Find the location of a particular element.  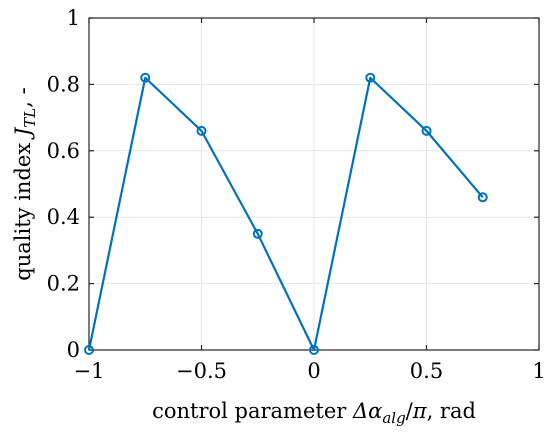

x-axis-label: control parameter Δαalg/π, rad is located at coordinates (314, 413).